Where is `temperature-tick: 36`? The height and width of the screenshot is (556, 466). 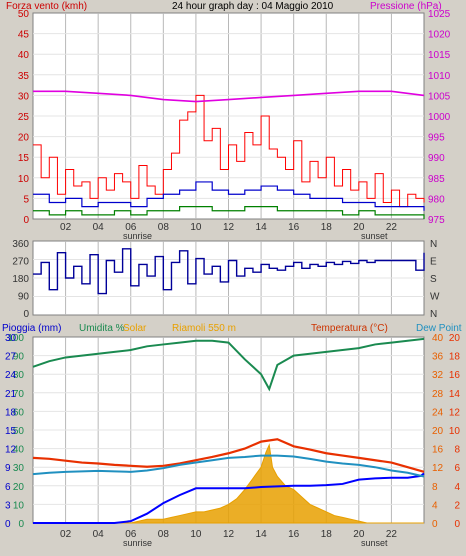 temperature-tick: 36 is located at coordinates (438, 357).